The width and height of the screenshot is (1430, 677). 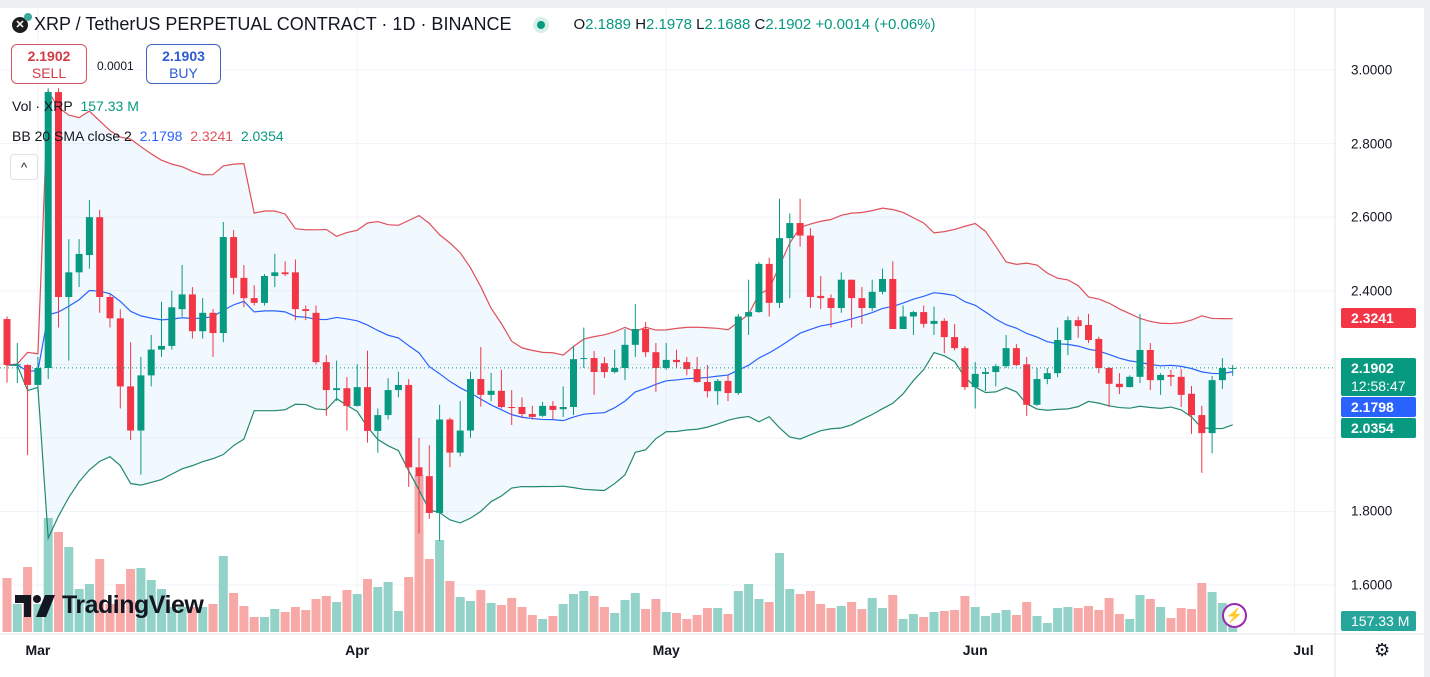 I want to click on lightning-icon: ⚡, so click(x=1234, y=615).